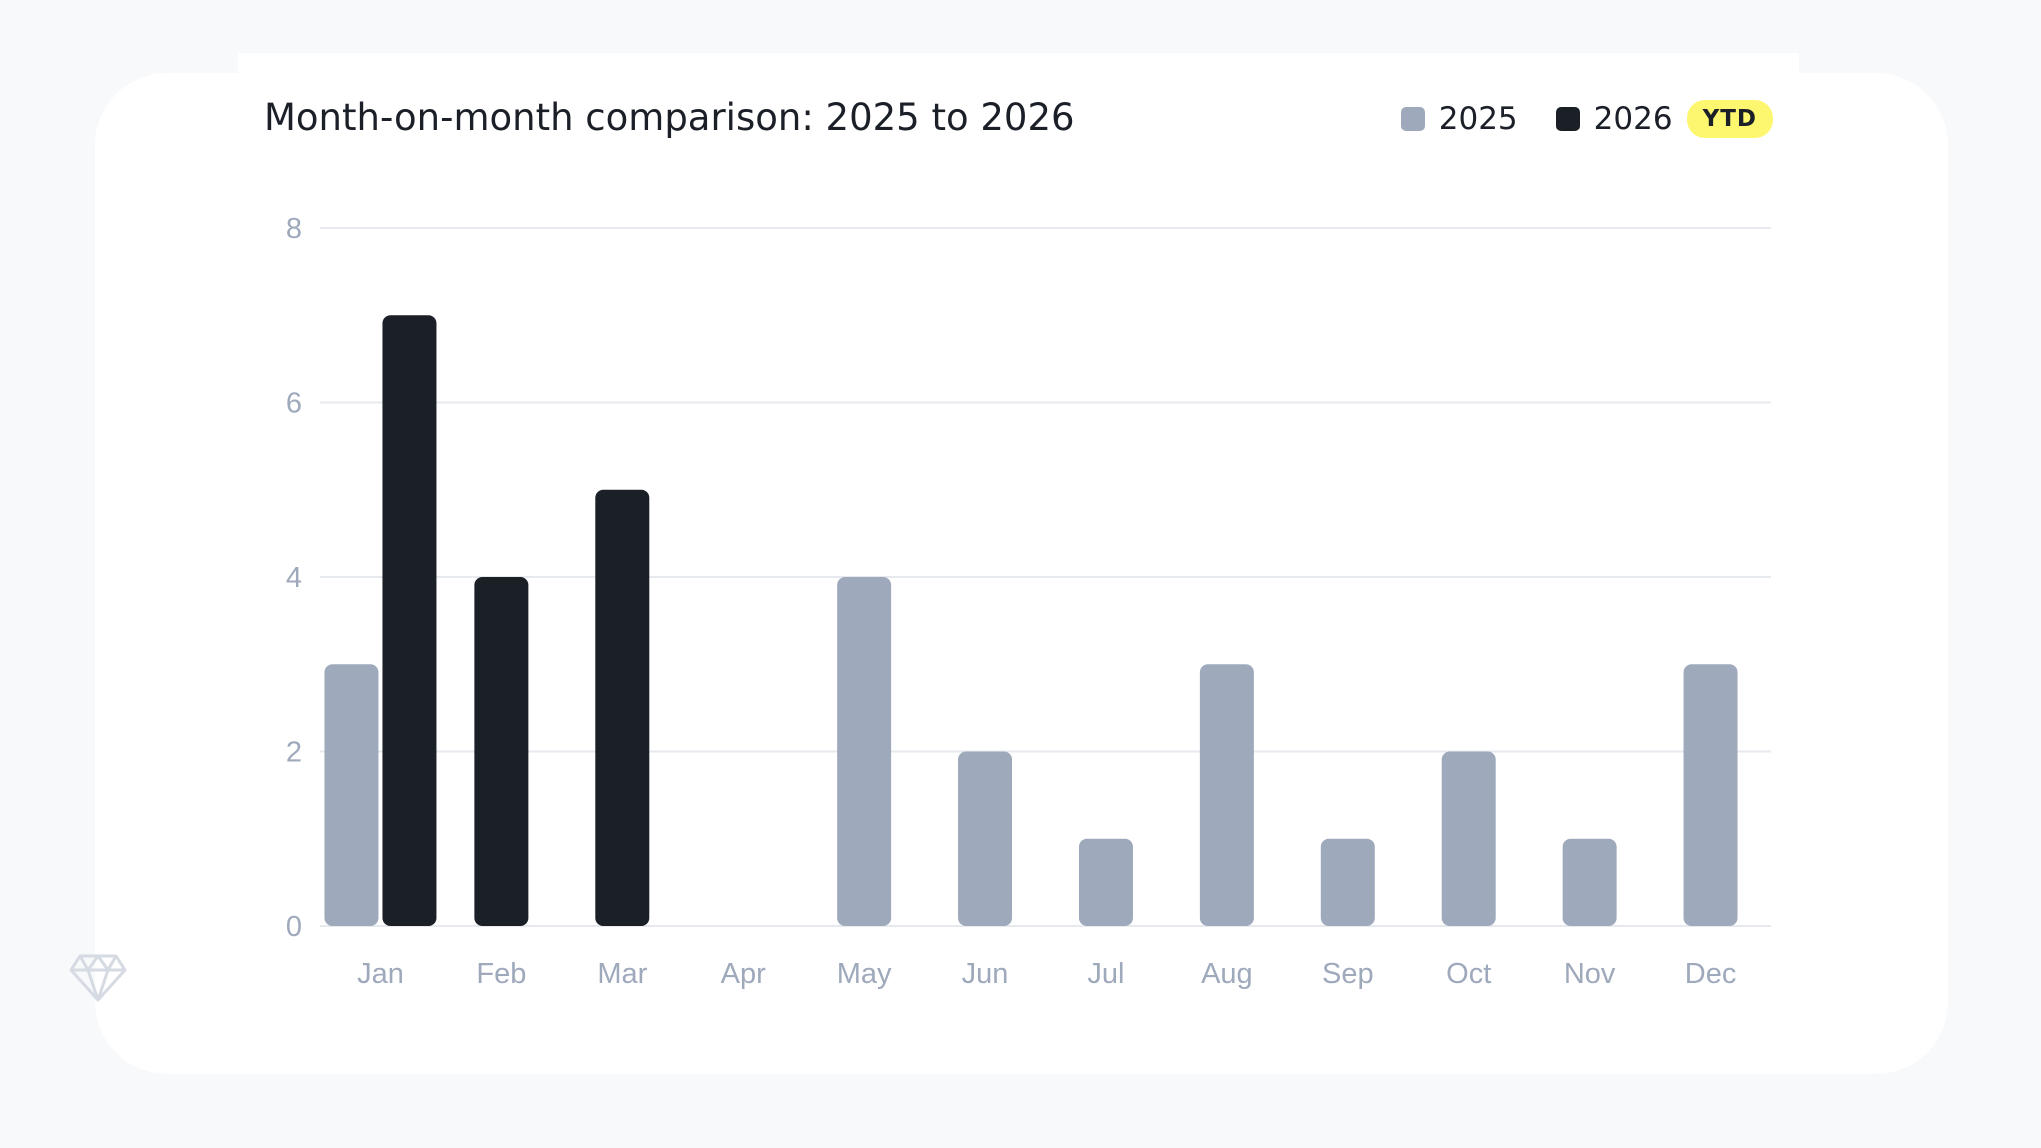 The image size is (2041, 1148). Describe the element at coordinates (1412, 119) in the screenshot. I see `legend-swatch-2025` at that location.